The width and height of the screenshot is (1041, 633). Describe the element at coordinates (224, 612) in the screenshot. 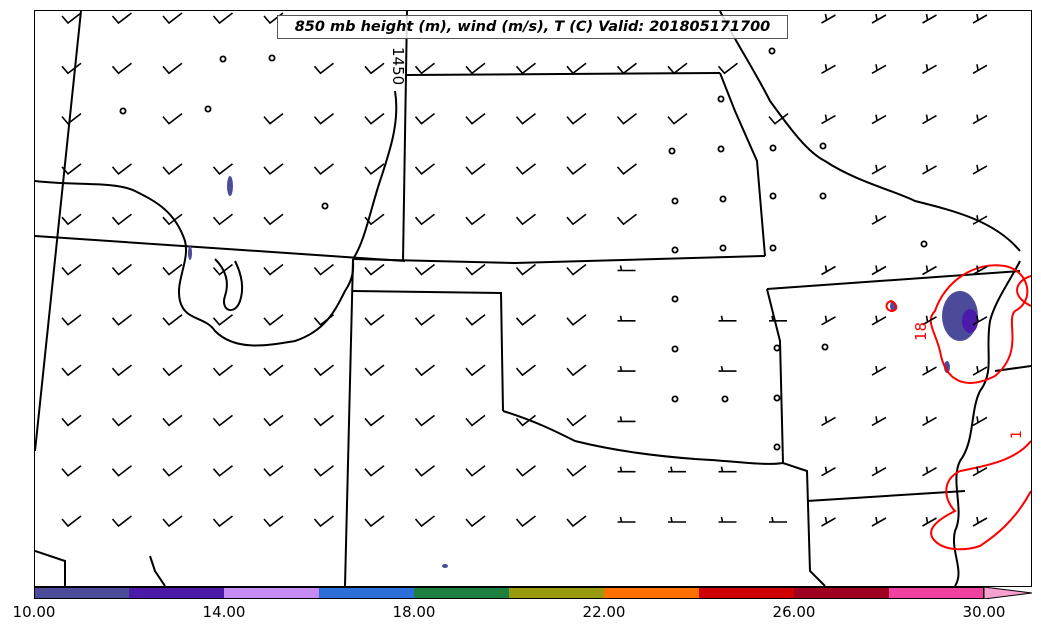

I see `colorbar-tick-label: 14.00` at that location.